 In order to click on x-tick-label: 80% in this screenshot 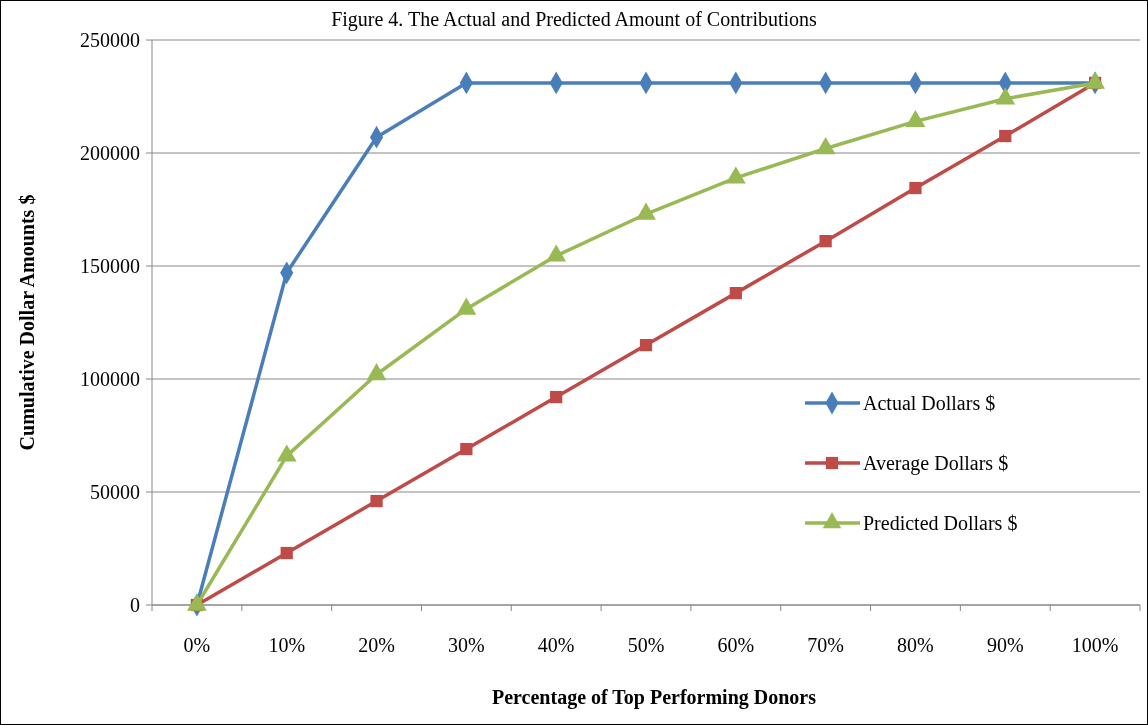, I will do `click(915, 645)`.